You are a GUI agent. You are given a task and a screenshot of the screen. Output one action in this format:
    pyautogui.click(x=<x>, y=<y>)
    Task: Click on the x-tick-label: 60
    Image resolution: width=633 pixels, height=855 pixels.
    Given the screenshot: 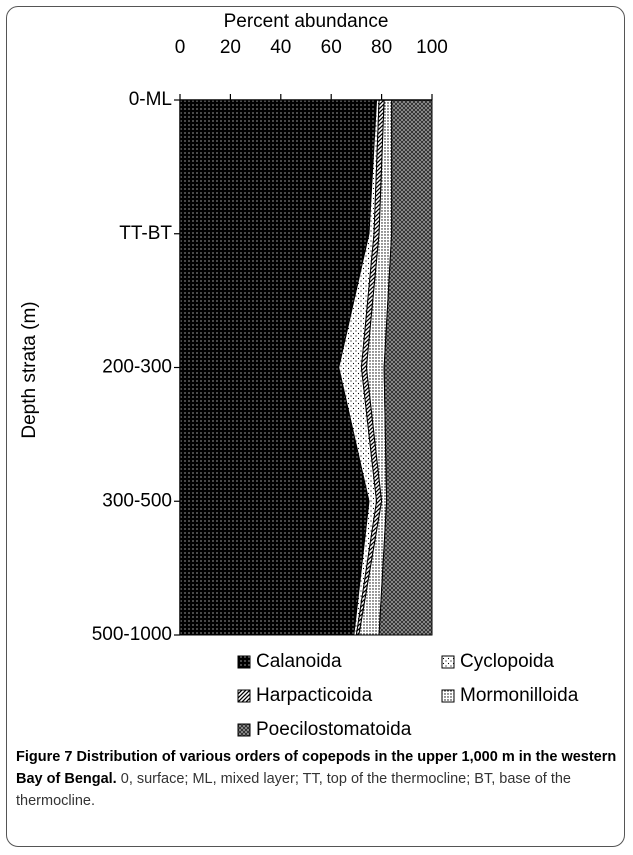 What is the action you would take?
    pyautogui.click(x=331, y=47)
    